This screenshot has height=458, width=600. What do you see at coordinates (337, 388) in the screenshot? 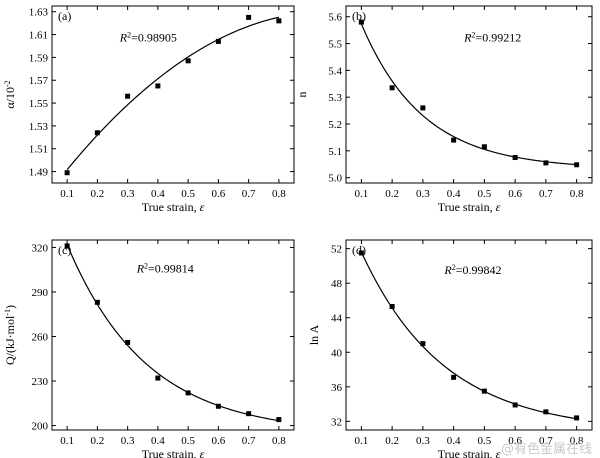
I see `y-tick-label: 36` at bounding box center [337, 388].